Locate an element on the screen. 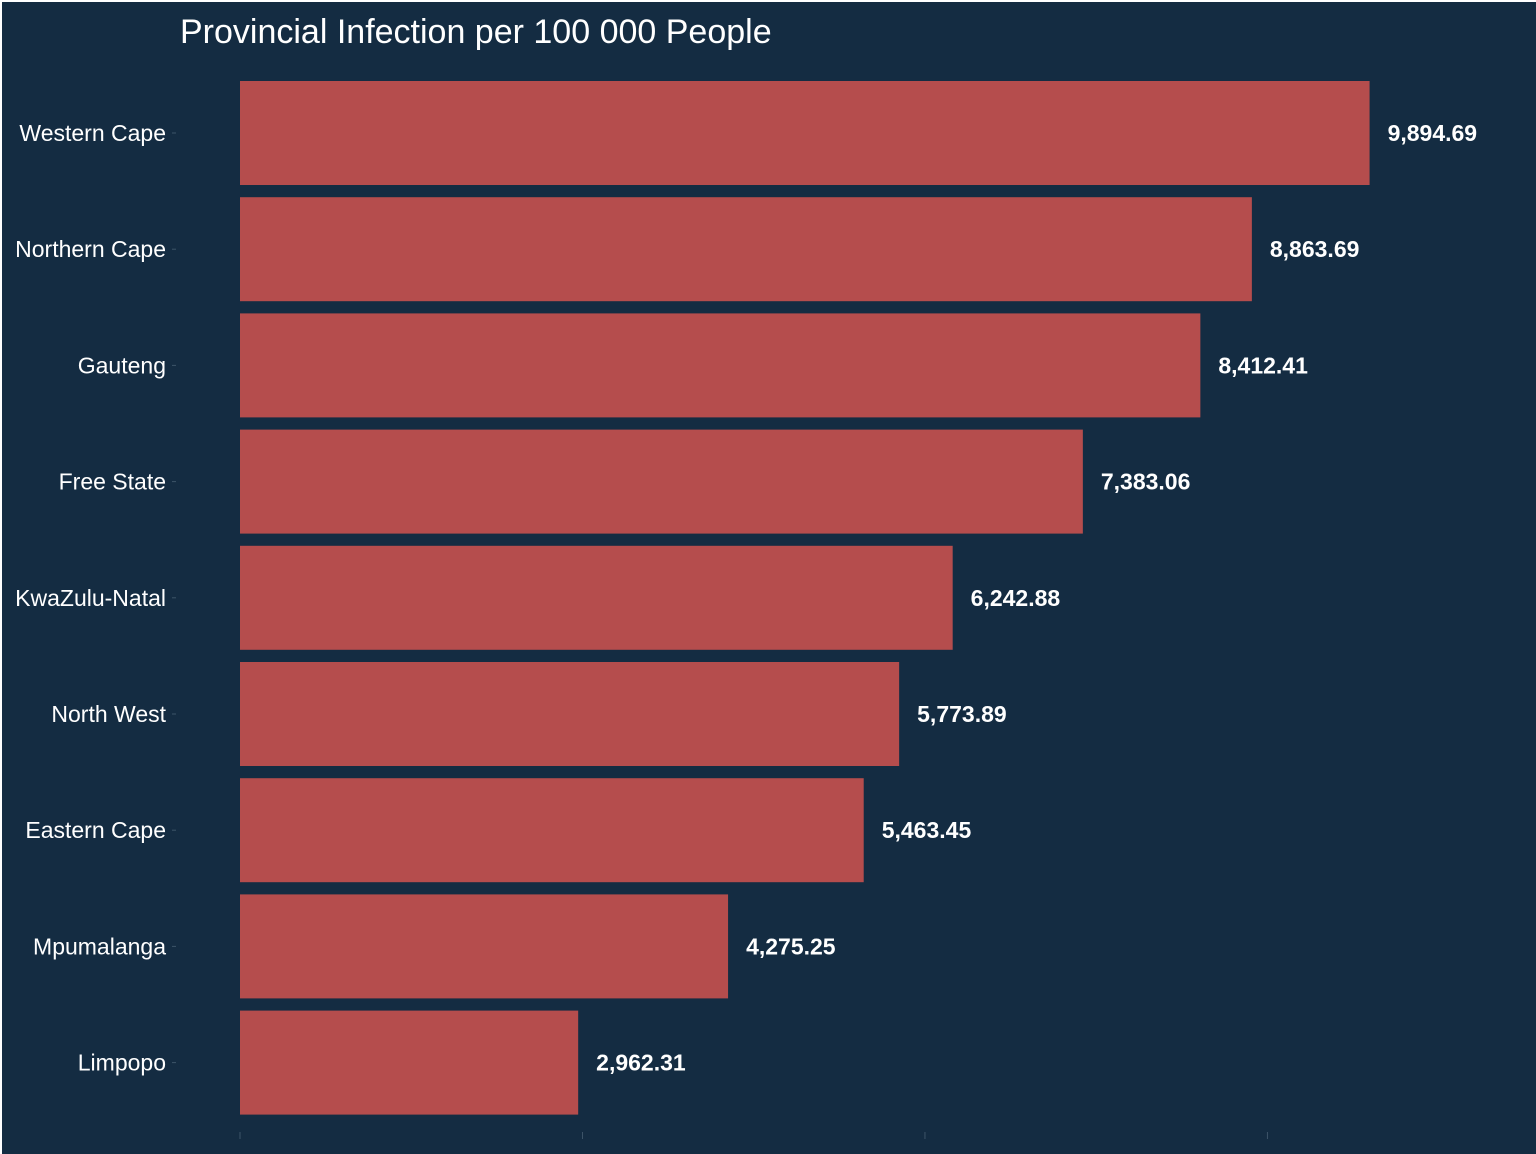 This screenshot has width=1536, height=1154. value-label: 5,773.89 is located at coordinates (962, 714).